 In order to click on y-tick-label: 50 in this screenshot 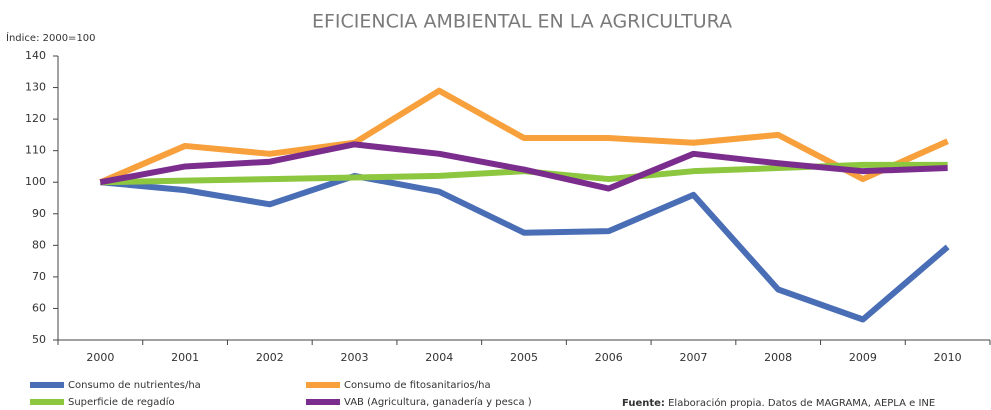, I will do `click(39, 339)`.